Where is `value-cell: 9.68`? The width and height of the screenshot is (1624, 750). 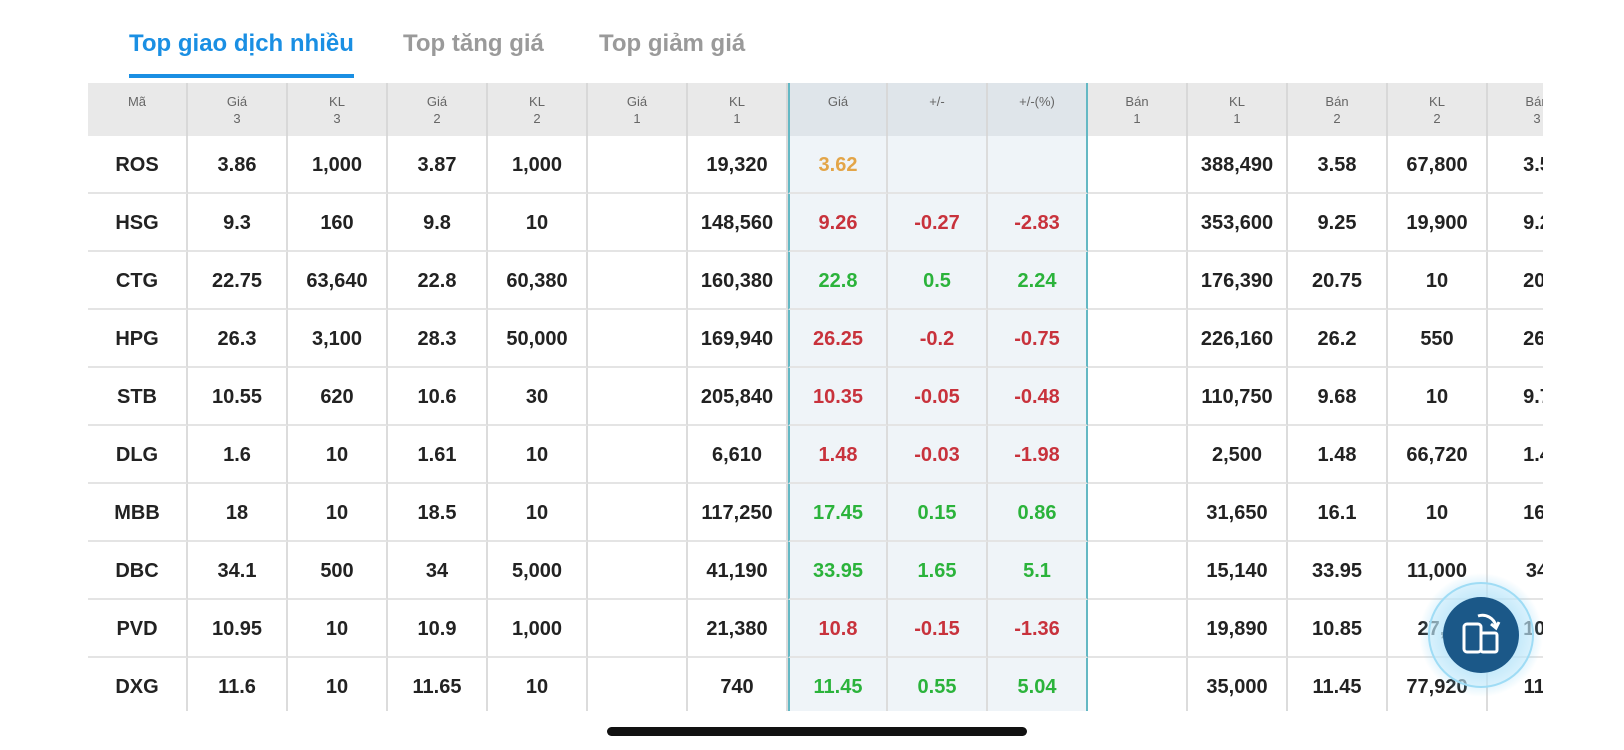
value-cell: 9.68 is located at coordinates (1338, 397).